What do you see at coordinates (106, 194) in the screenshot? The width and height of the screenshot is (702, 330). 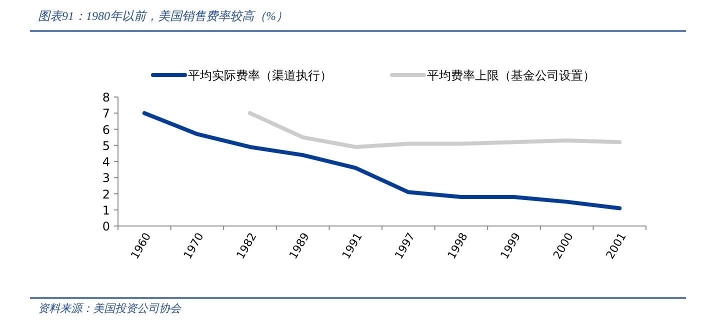 I see `y-tick-label: 2` at bounding box center [106, 194].